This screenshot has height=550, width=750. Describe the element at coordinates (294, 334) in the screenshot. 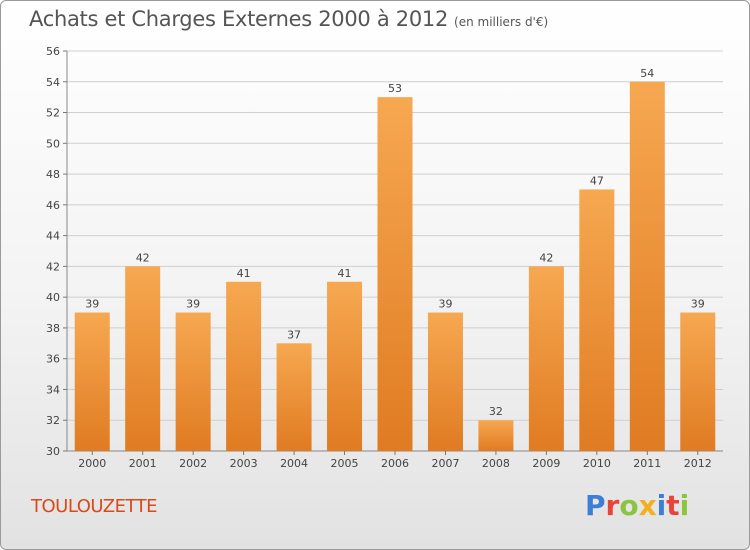

I see `value-label: 37` at that location.